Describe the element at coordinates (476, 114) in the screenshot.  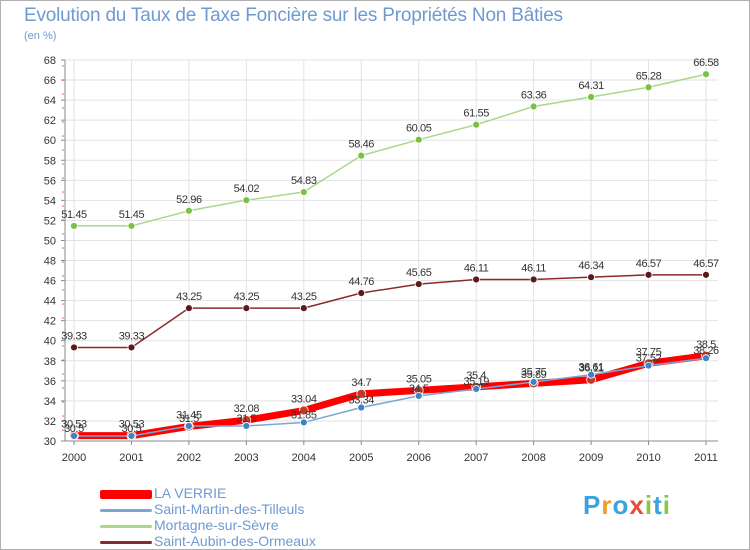
I see `data-label: 61.55` at that location.